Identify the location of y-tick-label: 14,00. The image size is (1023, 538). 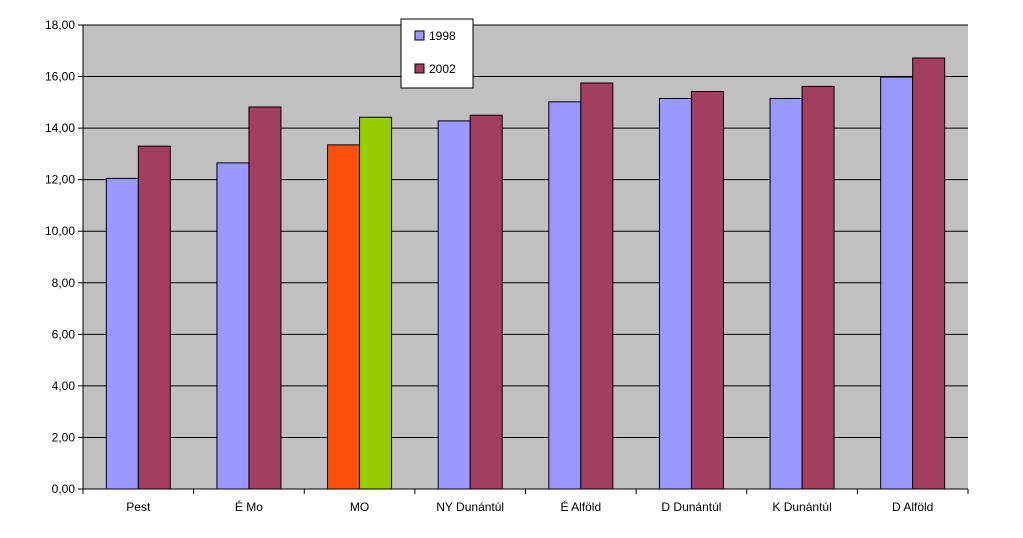
(60, 128).